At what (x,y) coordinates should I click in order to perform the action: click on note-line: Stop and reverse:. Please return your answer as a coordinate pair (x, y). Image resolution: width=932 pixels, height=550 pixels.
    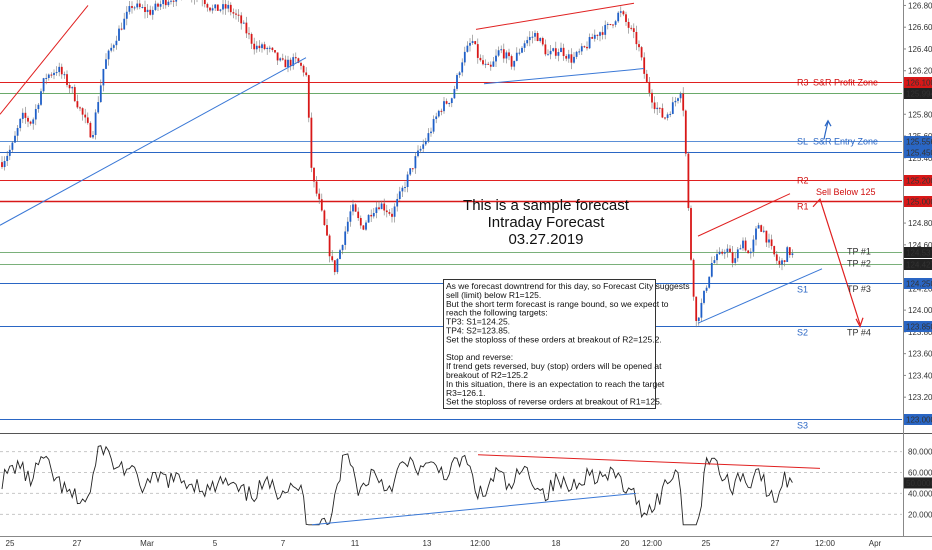
    Looking at the image, I should click on (479, 357).